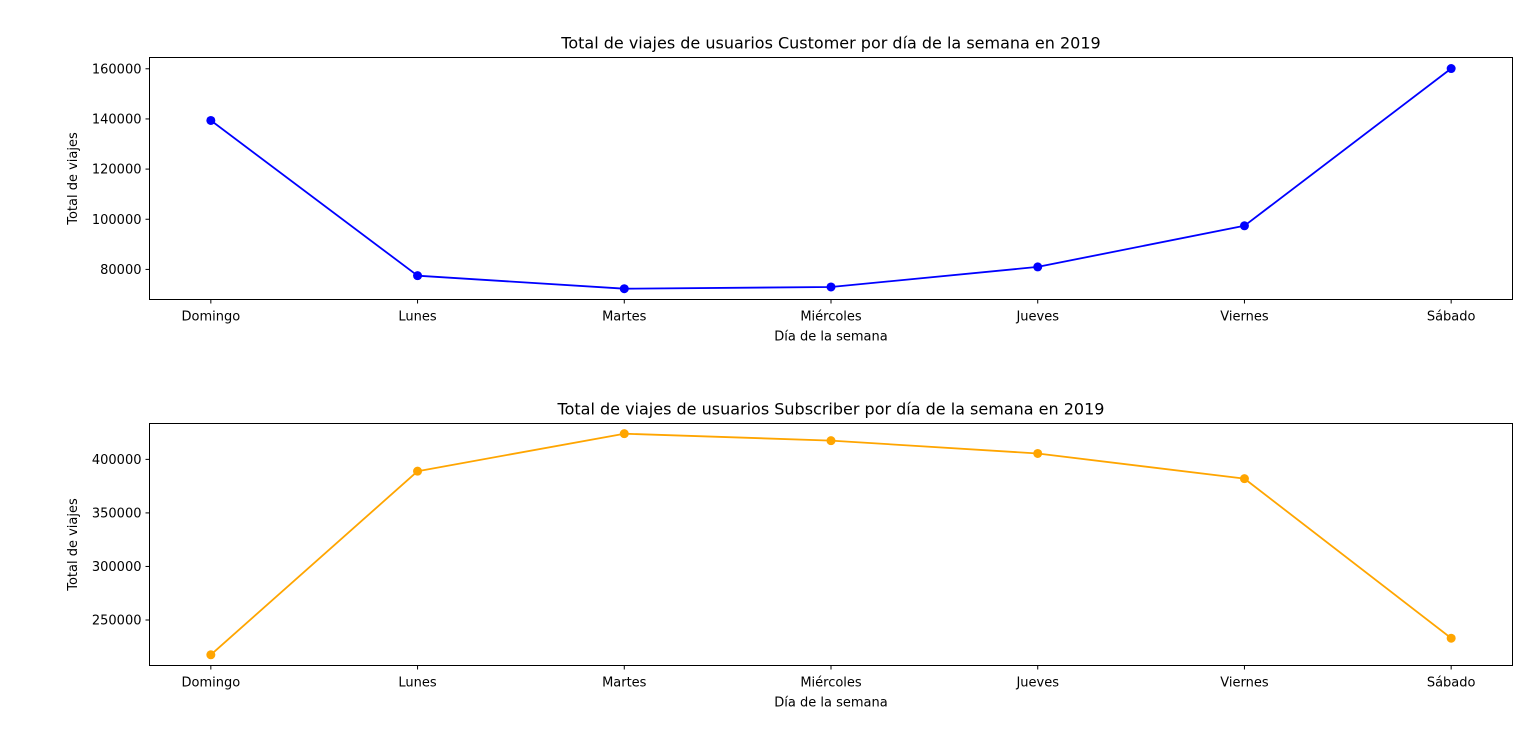 The height and width of the screenshot is (754, 1536). What do you see at coordinates (117, 170) in the screenshot?
I see `y-tick-label: 120000` at bounding box center [117, 170].